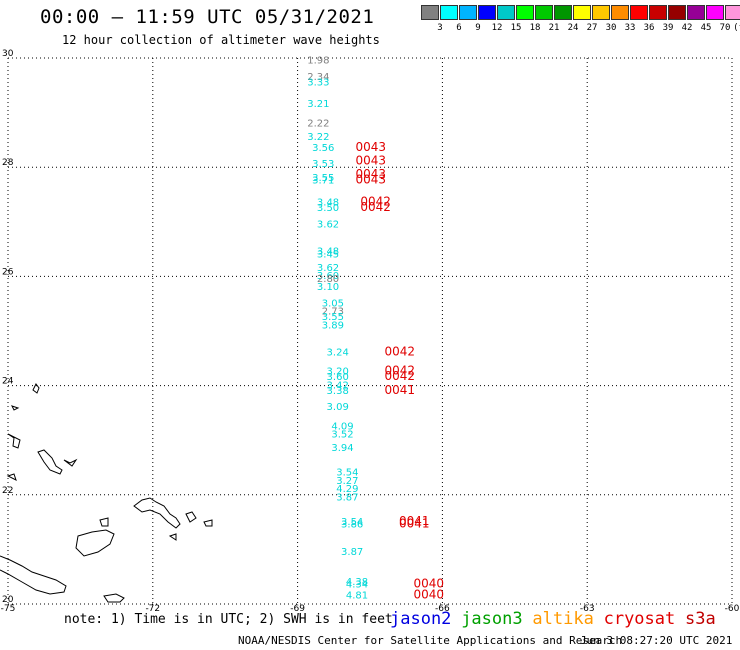 This screenshot has height=650, width=740. I want to click on swh-label: 3.20, so click(338, 372).